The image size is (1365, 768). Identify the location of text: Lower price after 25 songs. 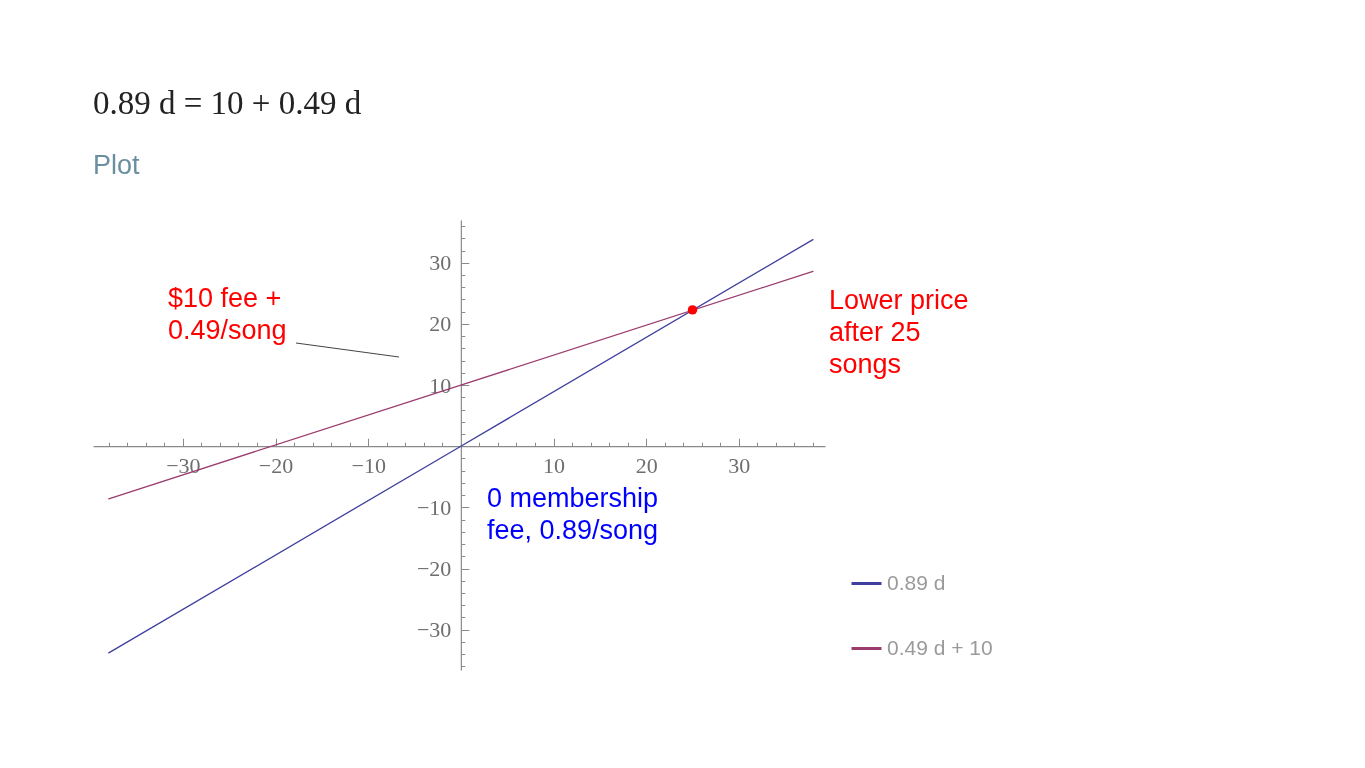
(899, 332).